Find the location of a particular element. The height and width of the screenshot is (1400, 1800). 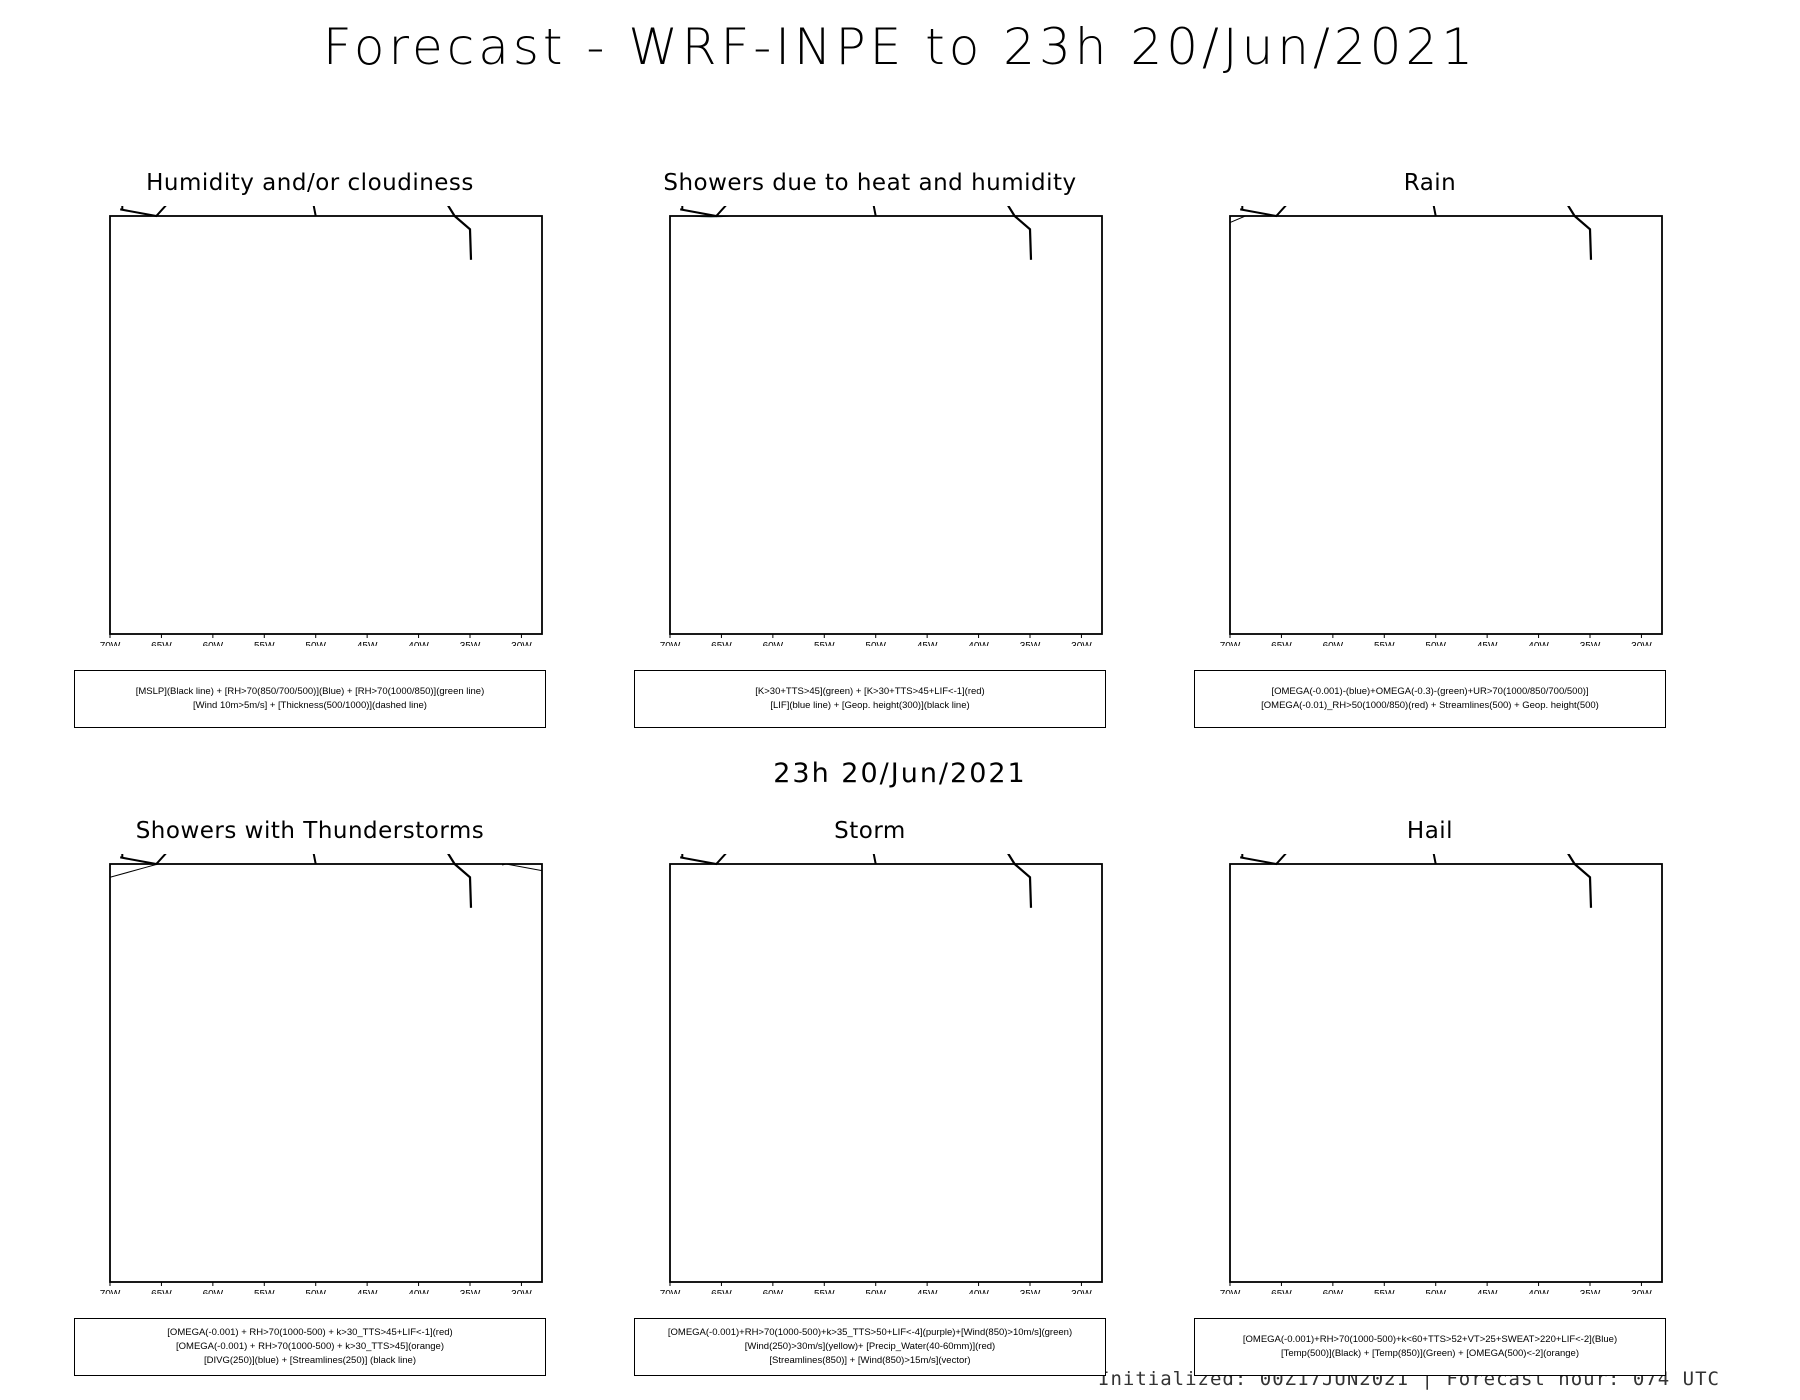

panel-title: Hail is located at coordinates (1430, 831).